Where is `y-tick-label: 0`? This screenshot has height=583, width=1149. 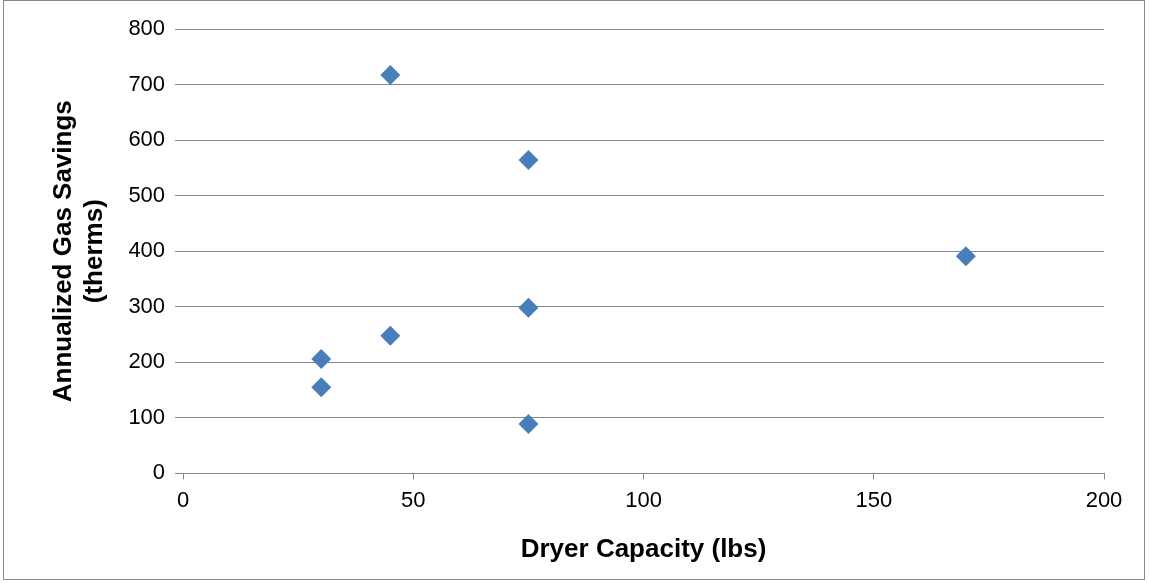 y-tick-label: 0 is located at coordinates (159, 472).